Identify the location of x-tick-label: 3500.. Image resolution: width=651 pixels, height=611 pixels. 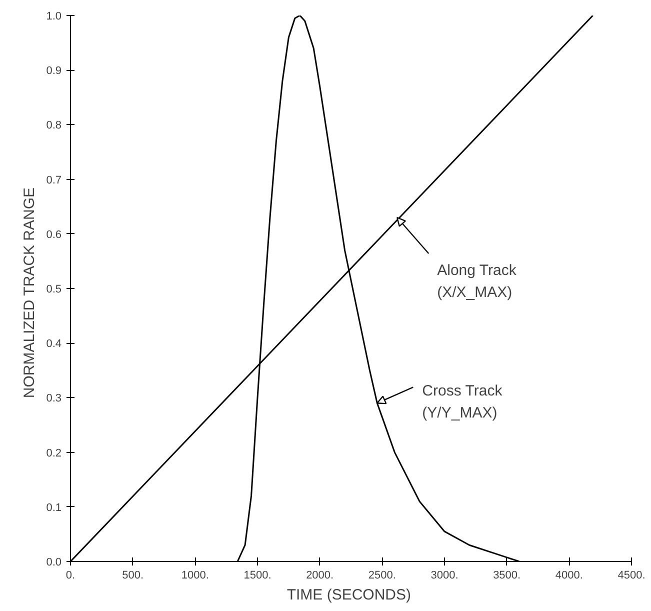
(507, 576).